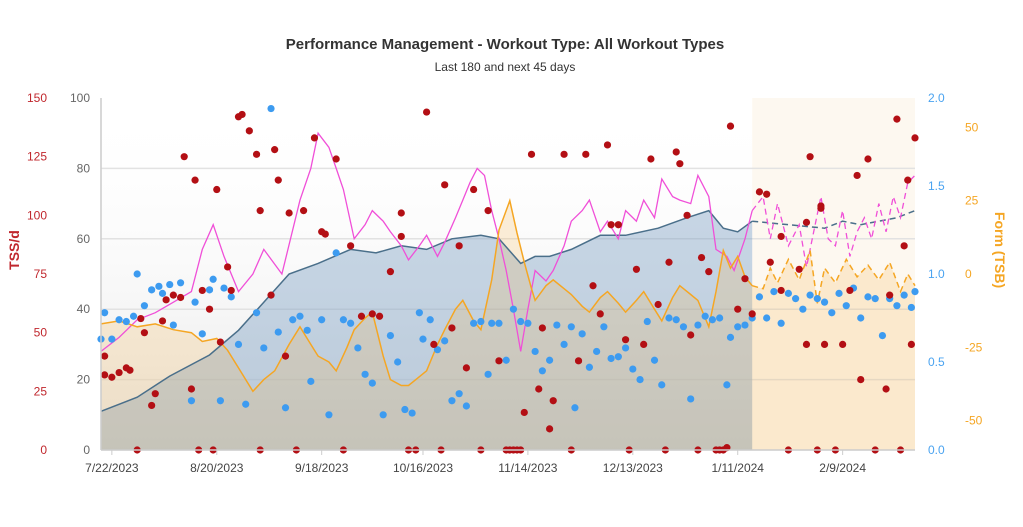 The width and height of the screenshot is (1023, 527). What do you see at coordinates (972, 201) in the screenshot?
I see `form-tick-label: 25` at bounding box center [972, 201].